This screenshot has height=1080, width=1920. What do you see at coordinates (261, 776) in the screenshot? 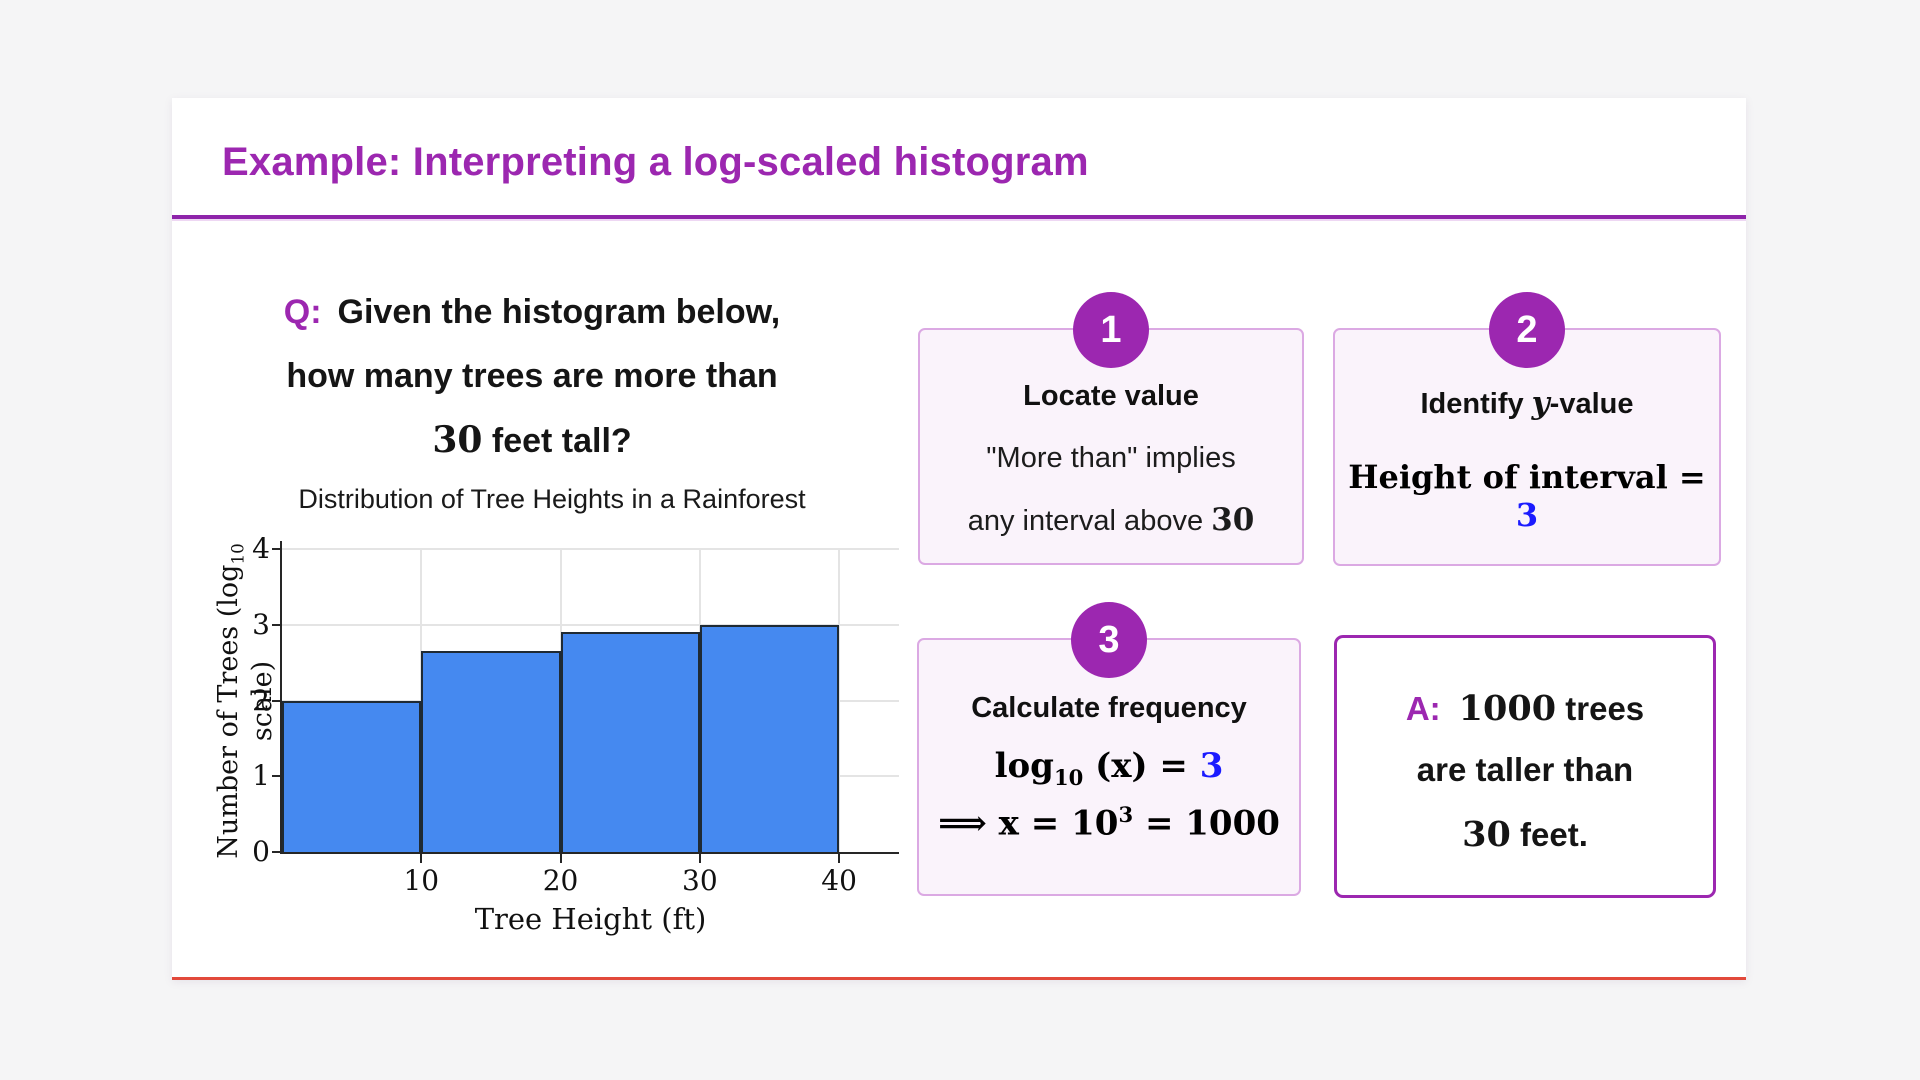
I see `y-tick-label: 1` at bounding box center [261, 776].